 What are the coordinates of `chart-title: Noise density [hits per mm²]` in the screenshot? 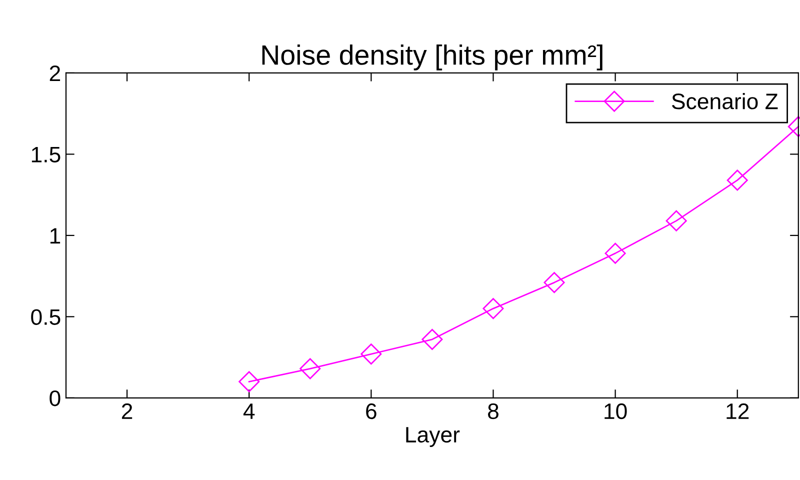 It's located at (432, 57).